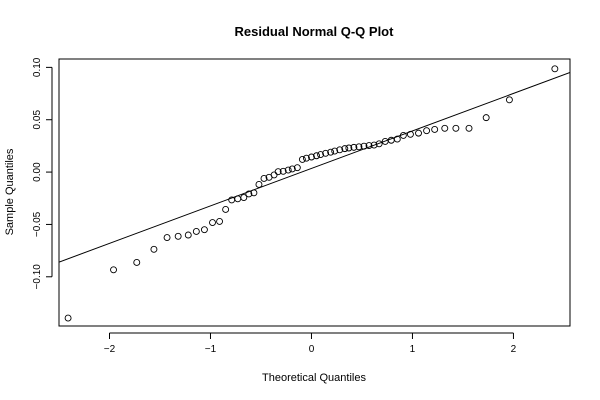  Describe the element at coordinates (314, 378) in the screenshot. I see `x-axis-label: Theoretical Quantiles` at that location.